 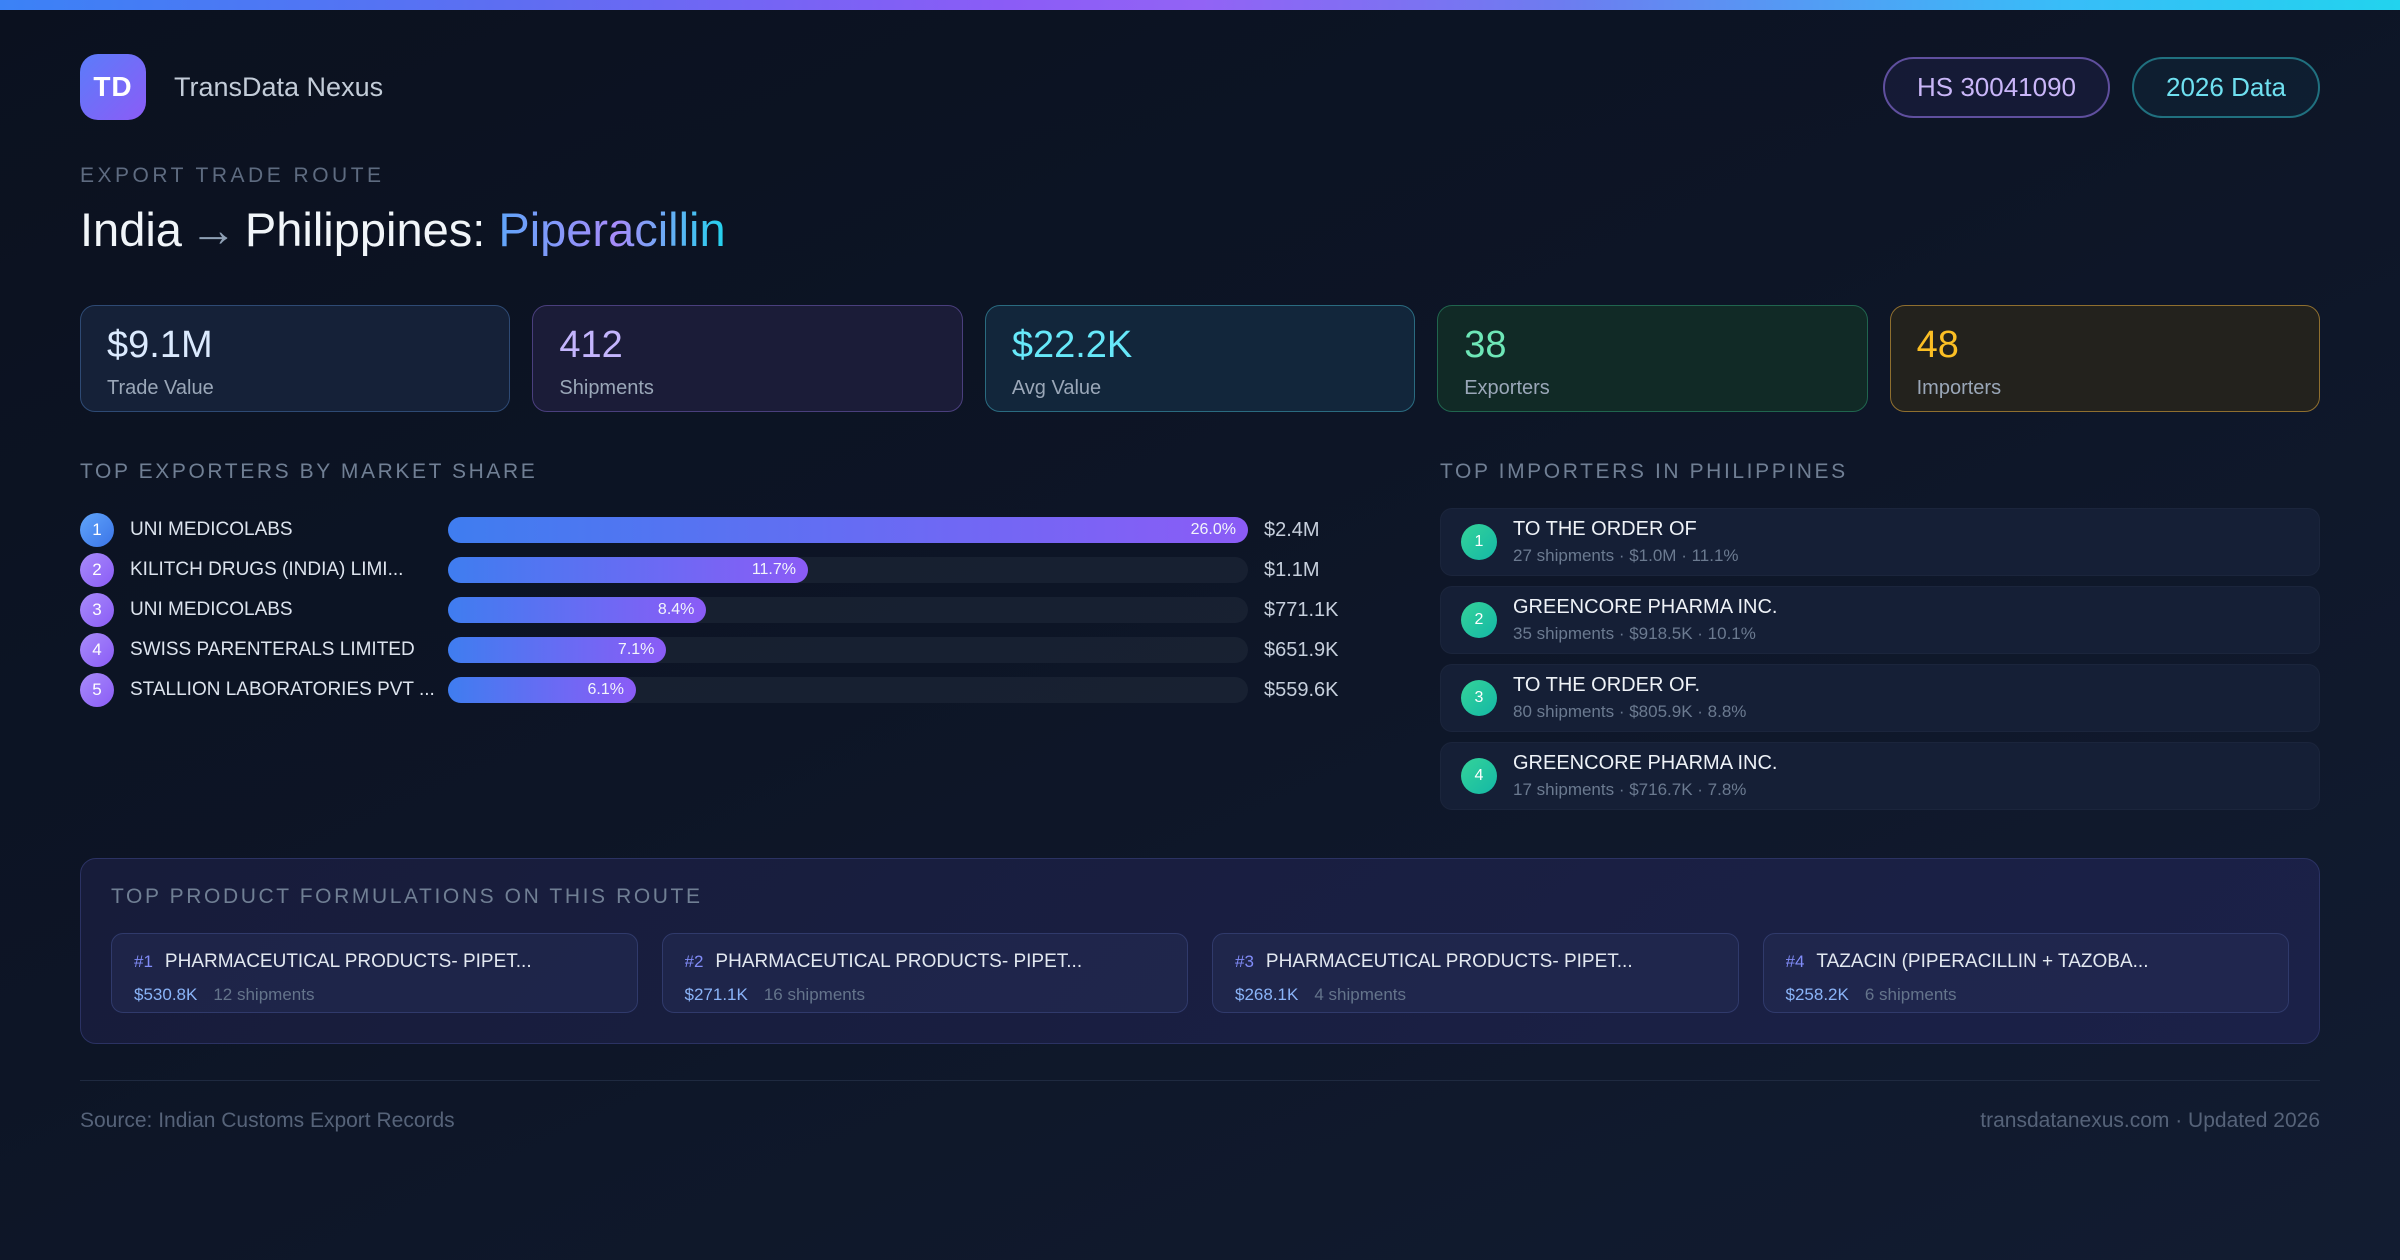 What do you see at coordinates (97, 690) in the screenshot?
I see `rank-badge: 5` at bounding box center [97, 690].